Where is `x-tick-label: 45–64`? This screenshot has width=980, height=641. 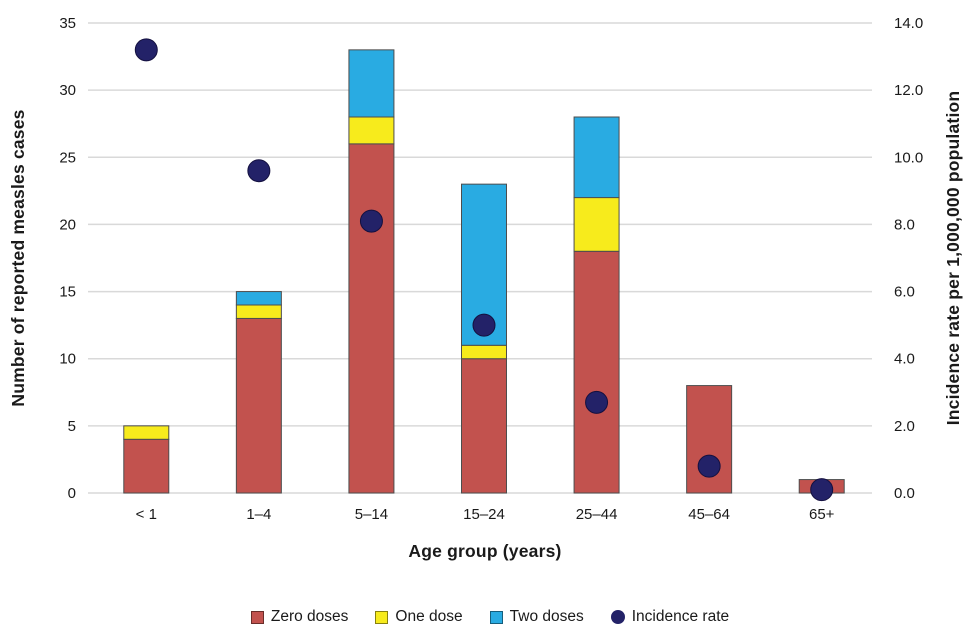 x-tick-label: 45–64 is located at coordinates (709, 514).